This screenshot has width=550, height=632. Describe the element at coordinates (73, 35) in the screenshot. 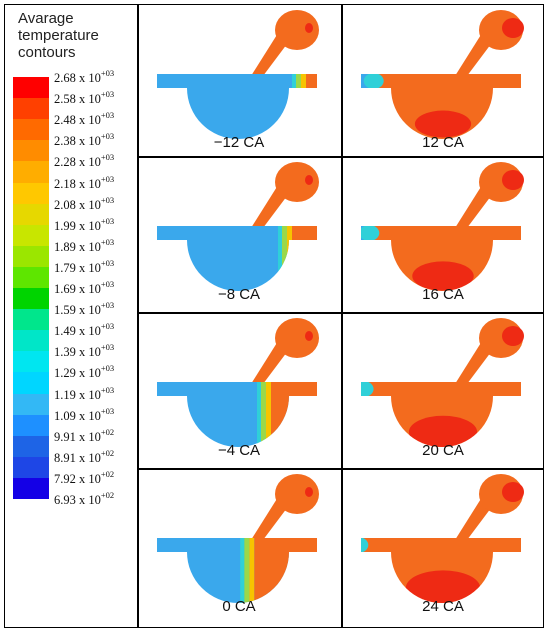

I see `legend-title: Avarage temperature contours` at that location.